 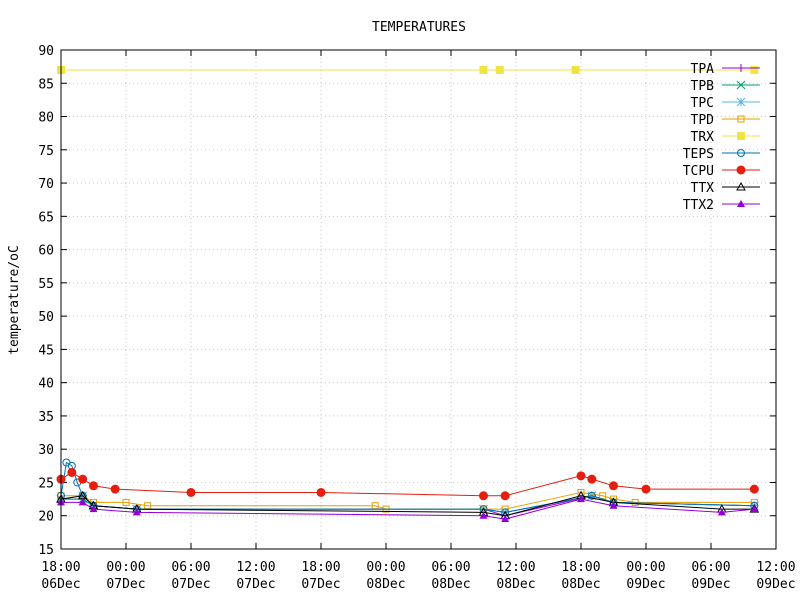 What do you see at coordinates (46, 51) in the screenshot?
I see `y-tick-label: 90` at bounding box center [46, 51].